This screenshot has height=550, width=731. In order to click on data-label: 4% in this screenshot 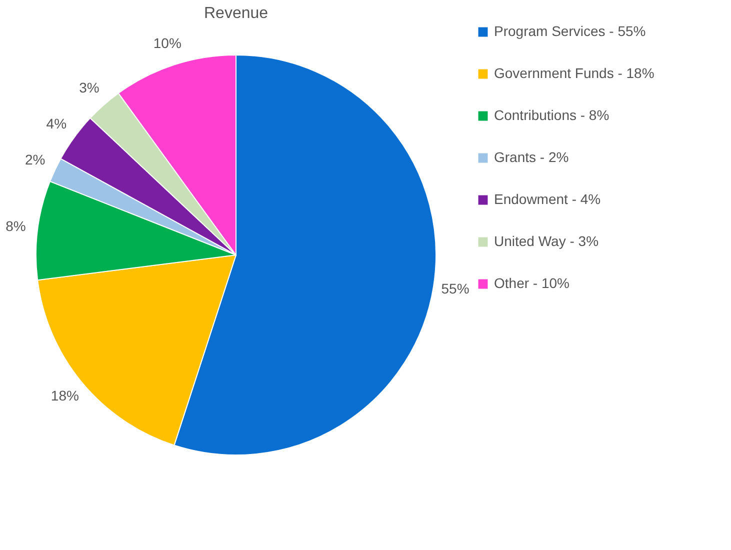, I will do `click(56, 124)`.